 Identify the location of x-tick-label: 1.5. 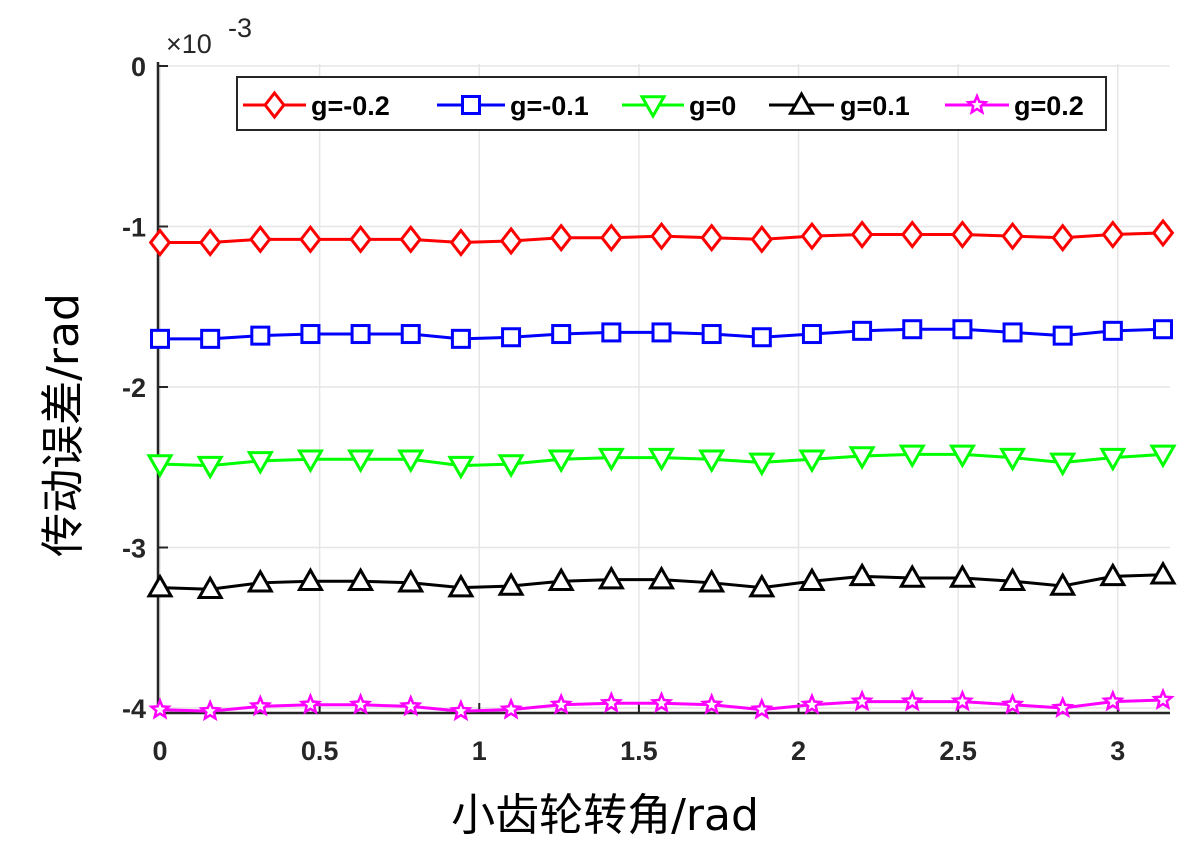
(639, 751).